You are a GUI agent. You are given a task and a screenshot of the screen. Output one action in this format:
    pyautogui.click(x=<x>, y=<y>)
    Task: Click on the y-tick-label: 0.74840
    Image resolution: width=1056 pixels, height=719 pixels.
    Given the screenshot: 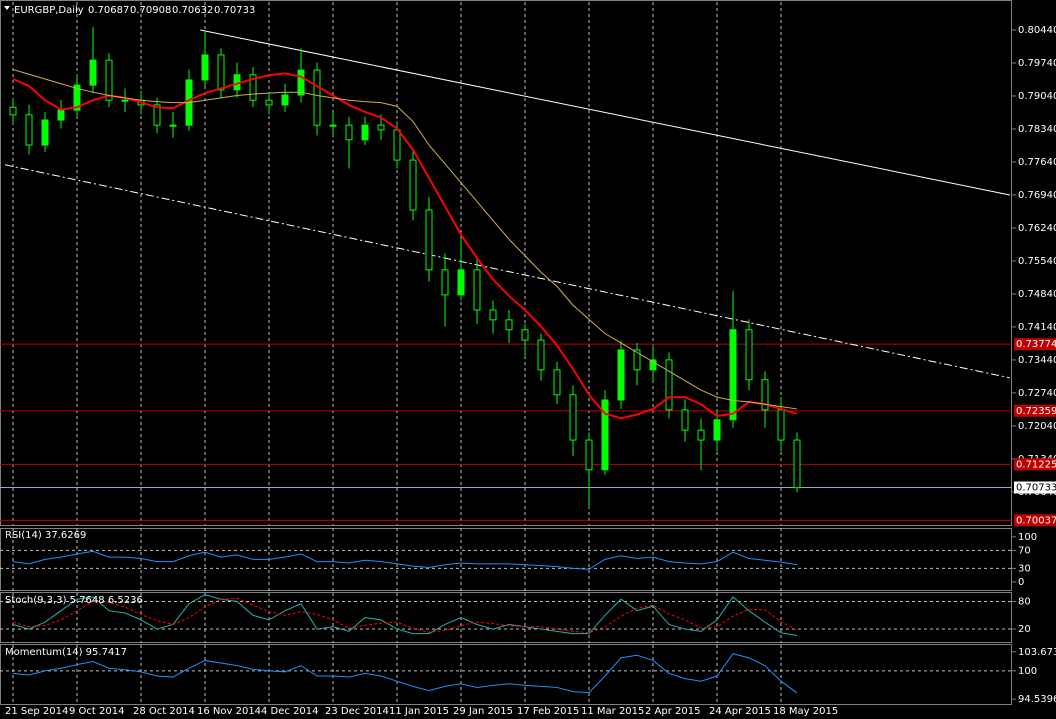 What is the action you would take?
    pyautogui.click(x=1037, y=294)
    